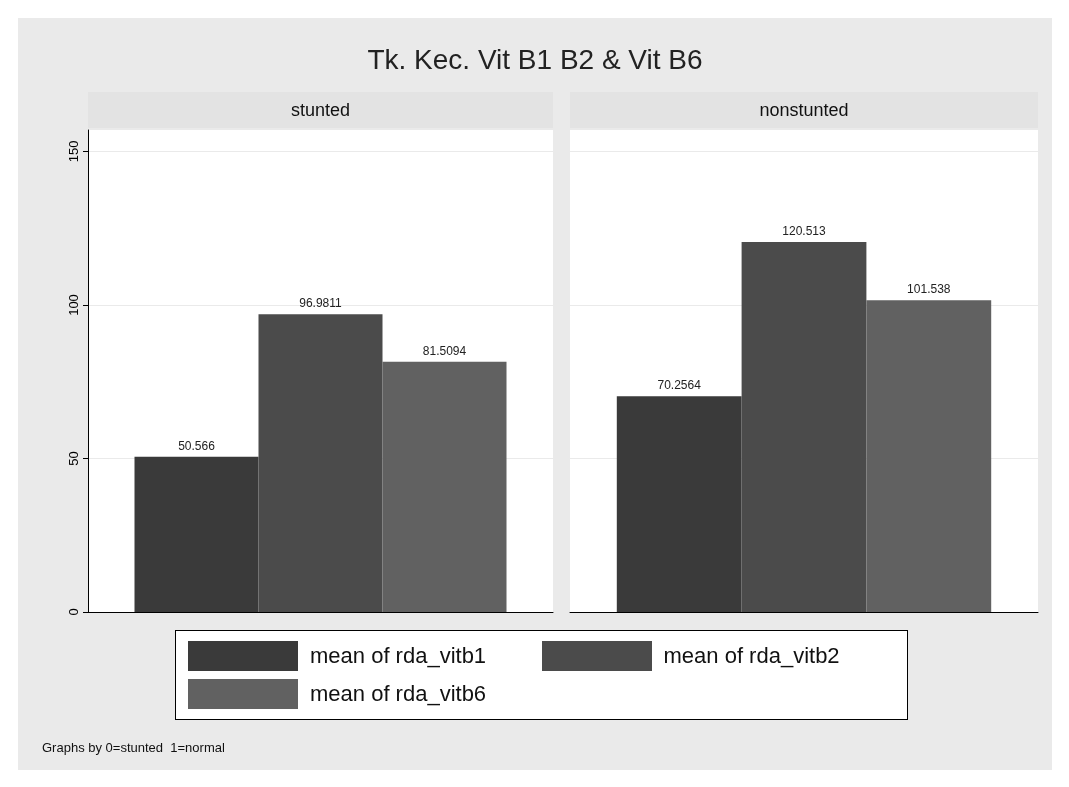 This screenshot has height=787, width=1069. What do you see at coordinates (535, 60) in the screenshot?
I see `chart-title: Tk. Kec. Vit B1 B2 & Vit B6` at bounding box center [535, 60].